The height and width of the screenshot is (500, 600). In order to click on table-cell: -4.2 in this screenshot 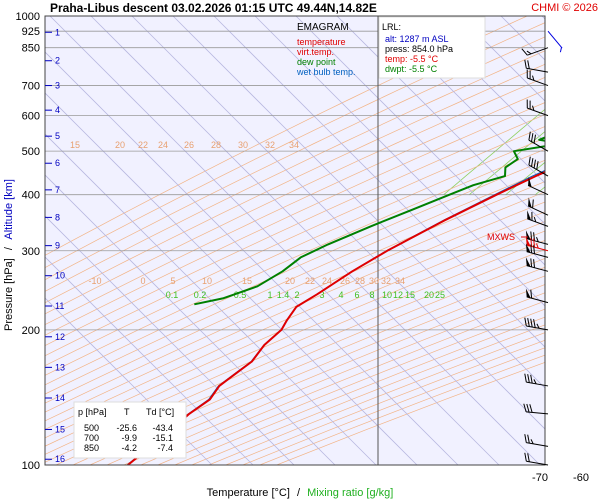, I will do `click(129, 448)`.